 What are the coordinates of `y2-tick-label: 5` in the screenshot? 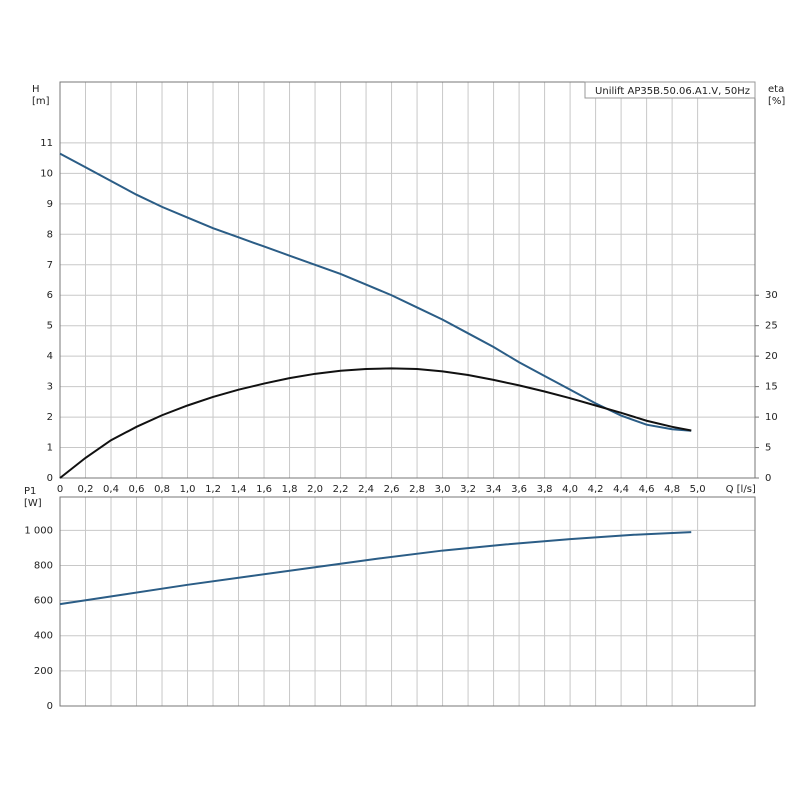 It's located at (768, 448).